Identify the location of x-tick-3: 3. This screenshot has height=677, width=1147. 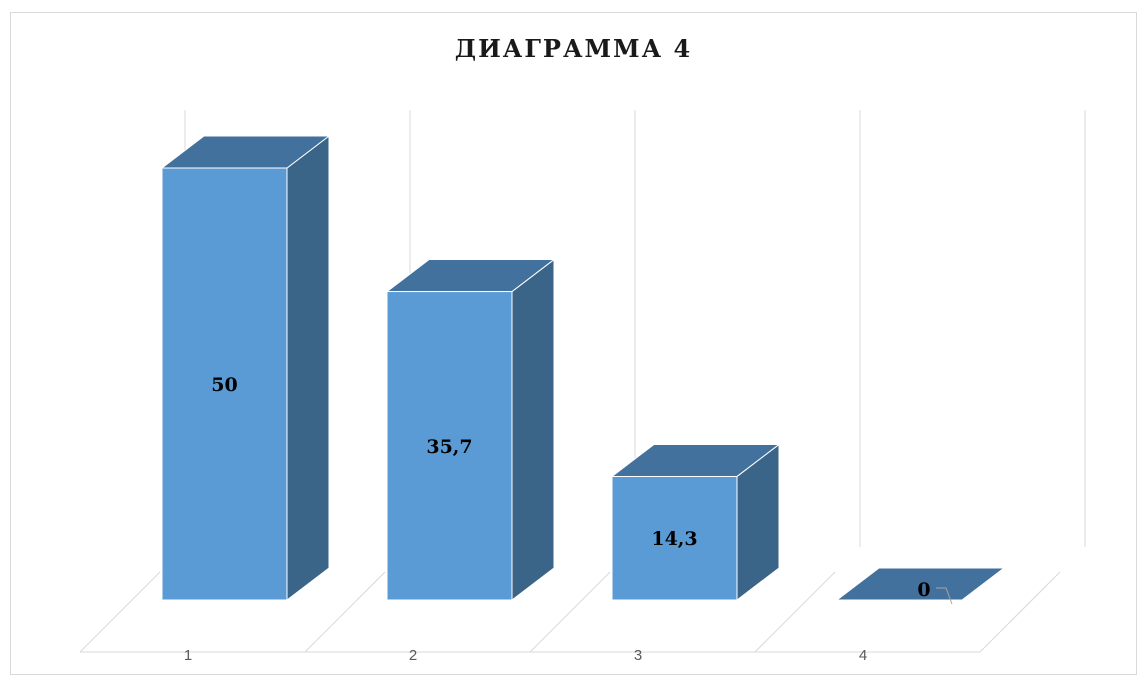
(638, 655).